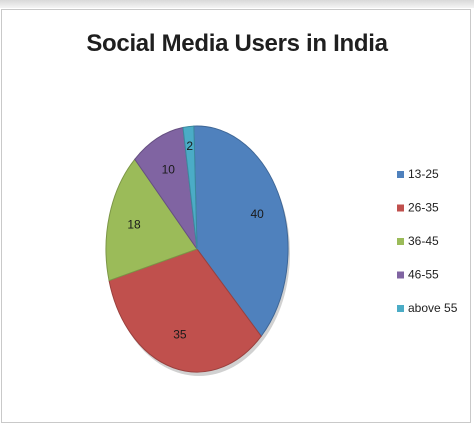 The image size is (474, 428). Describe the element at coordinates (169, 169) in the screenshot. I see `data-label-46-55: 10` at that location.